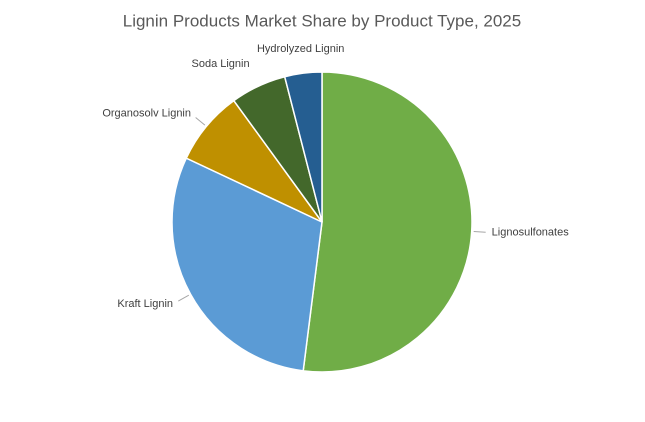 The image size is (645, 422). Describe the element at coordinates (145, 304) in the screenshot. I see `slice-label: Kraft Lignin` at that location.